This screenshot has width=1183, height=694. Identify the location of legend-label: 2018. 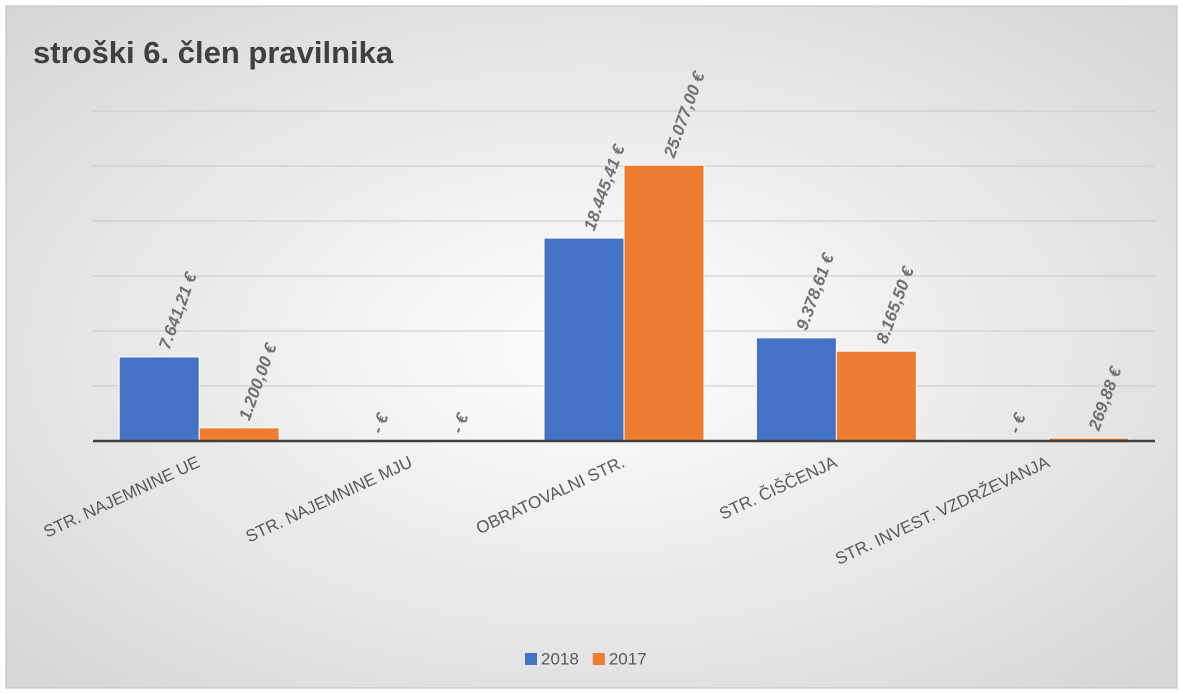
(560, 658).